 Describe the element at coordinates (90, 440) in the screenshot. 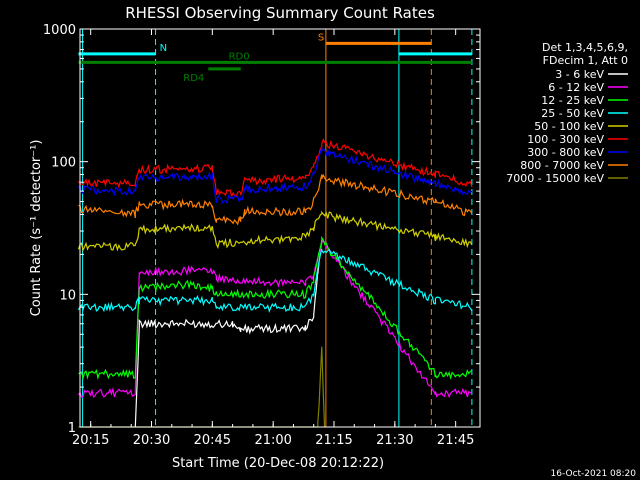

I see `x-tick-label-0: 20:15` at that location.